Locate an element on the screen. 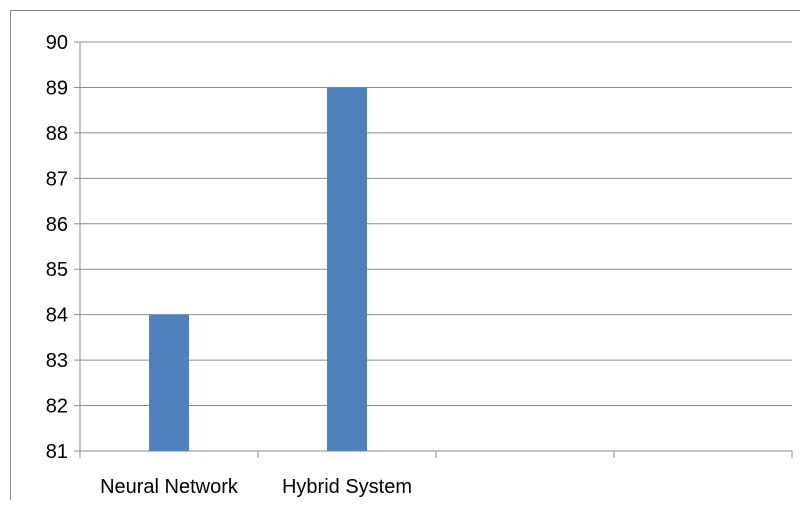 This screenshot has height=508, width=811. y-tick-label: 88 is located at coordinates (57, 134).